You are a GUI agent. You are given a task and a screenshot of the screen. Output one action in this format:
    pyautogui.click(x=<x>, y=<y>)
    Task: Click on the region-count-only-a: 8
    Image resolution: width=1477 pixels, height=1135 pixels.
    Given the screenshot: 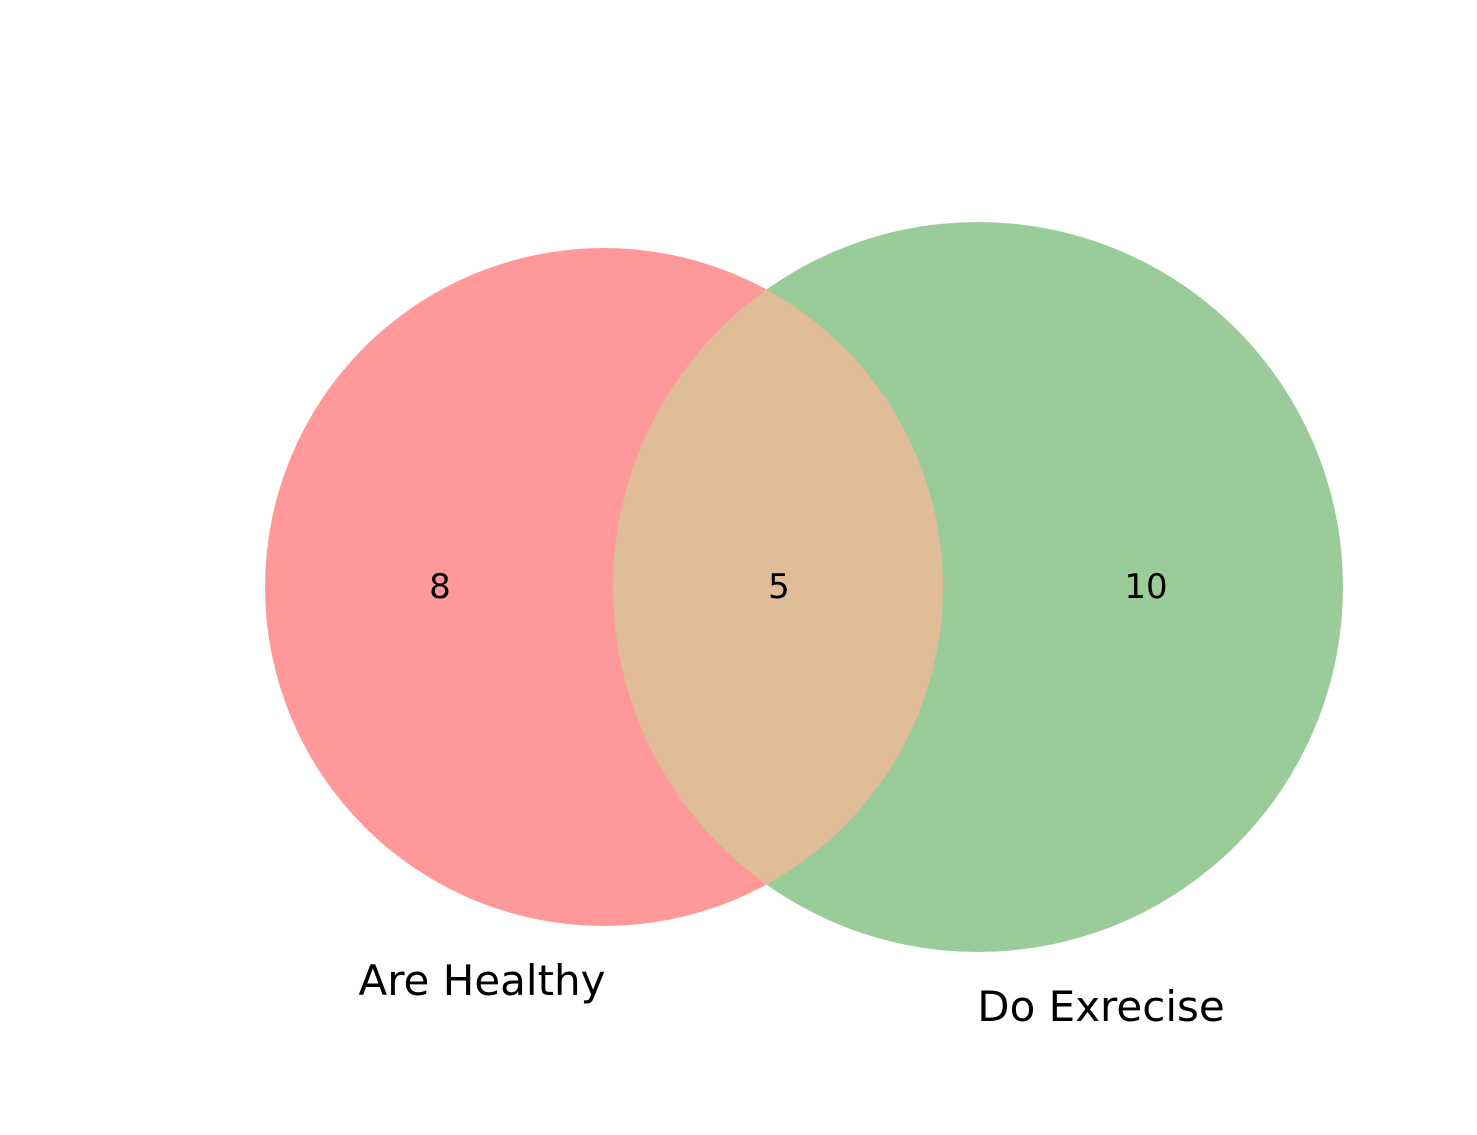 What is the action you would take?
    pyautogui.click(x=440, y=587)
    